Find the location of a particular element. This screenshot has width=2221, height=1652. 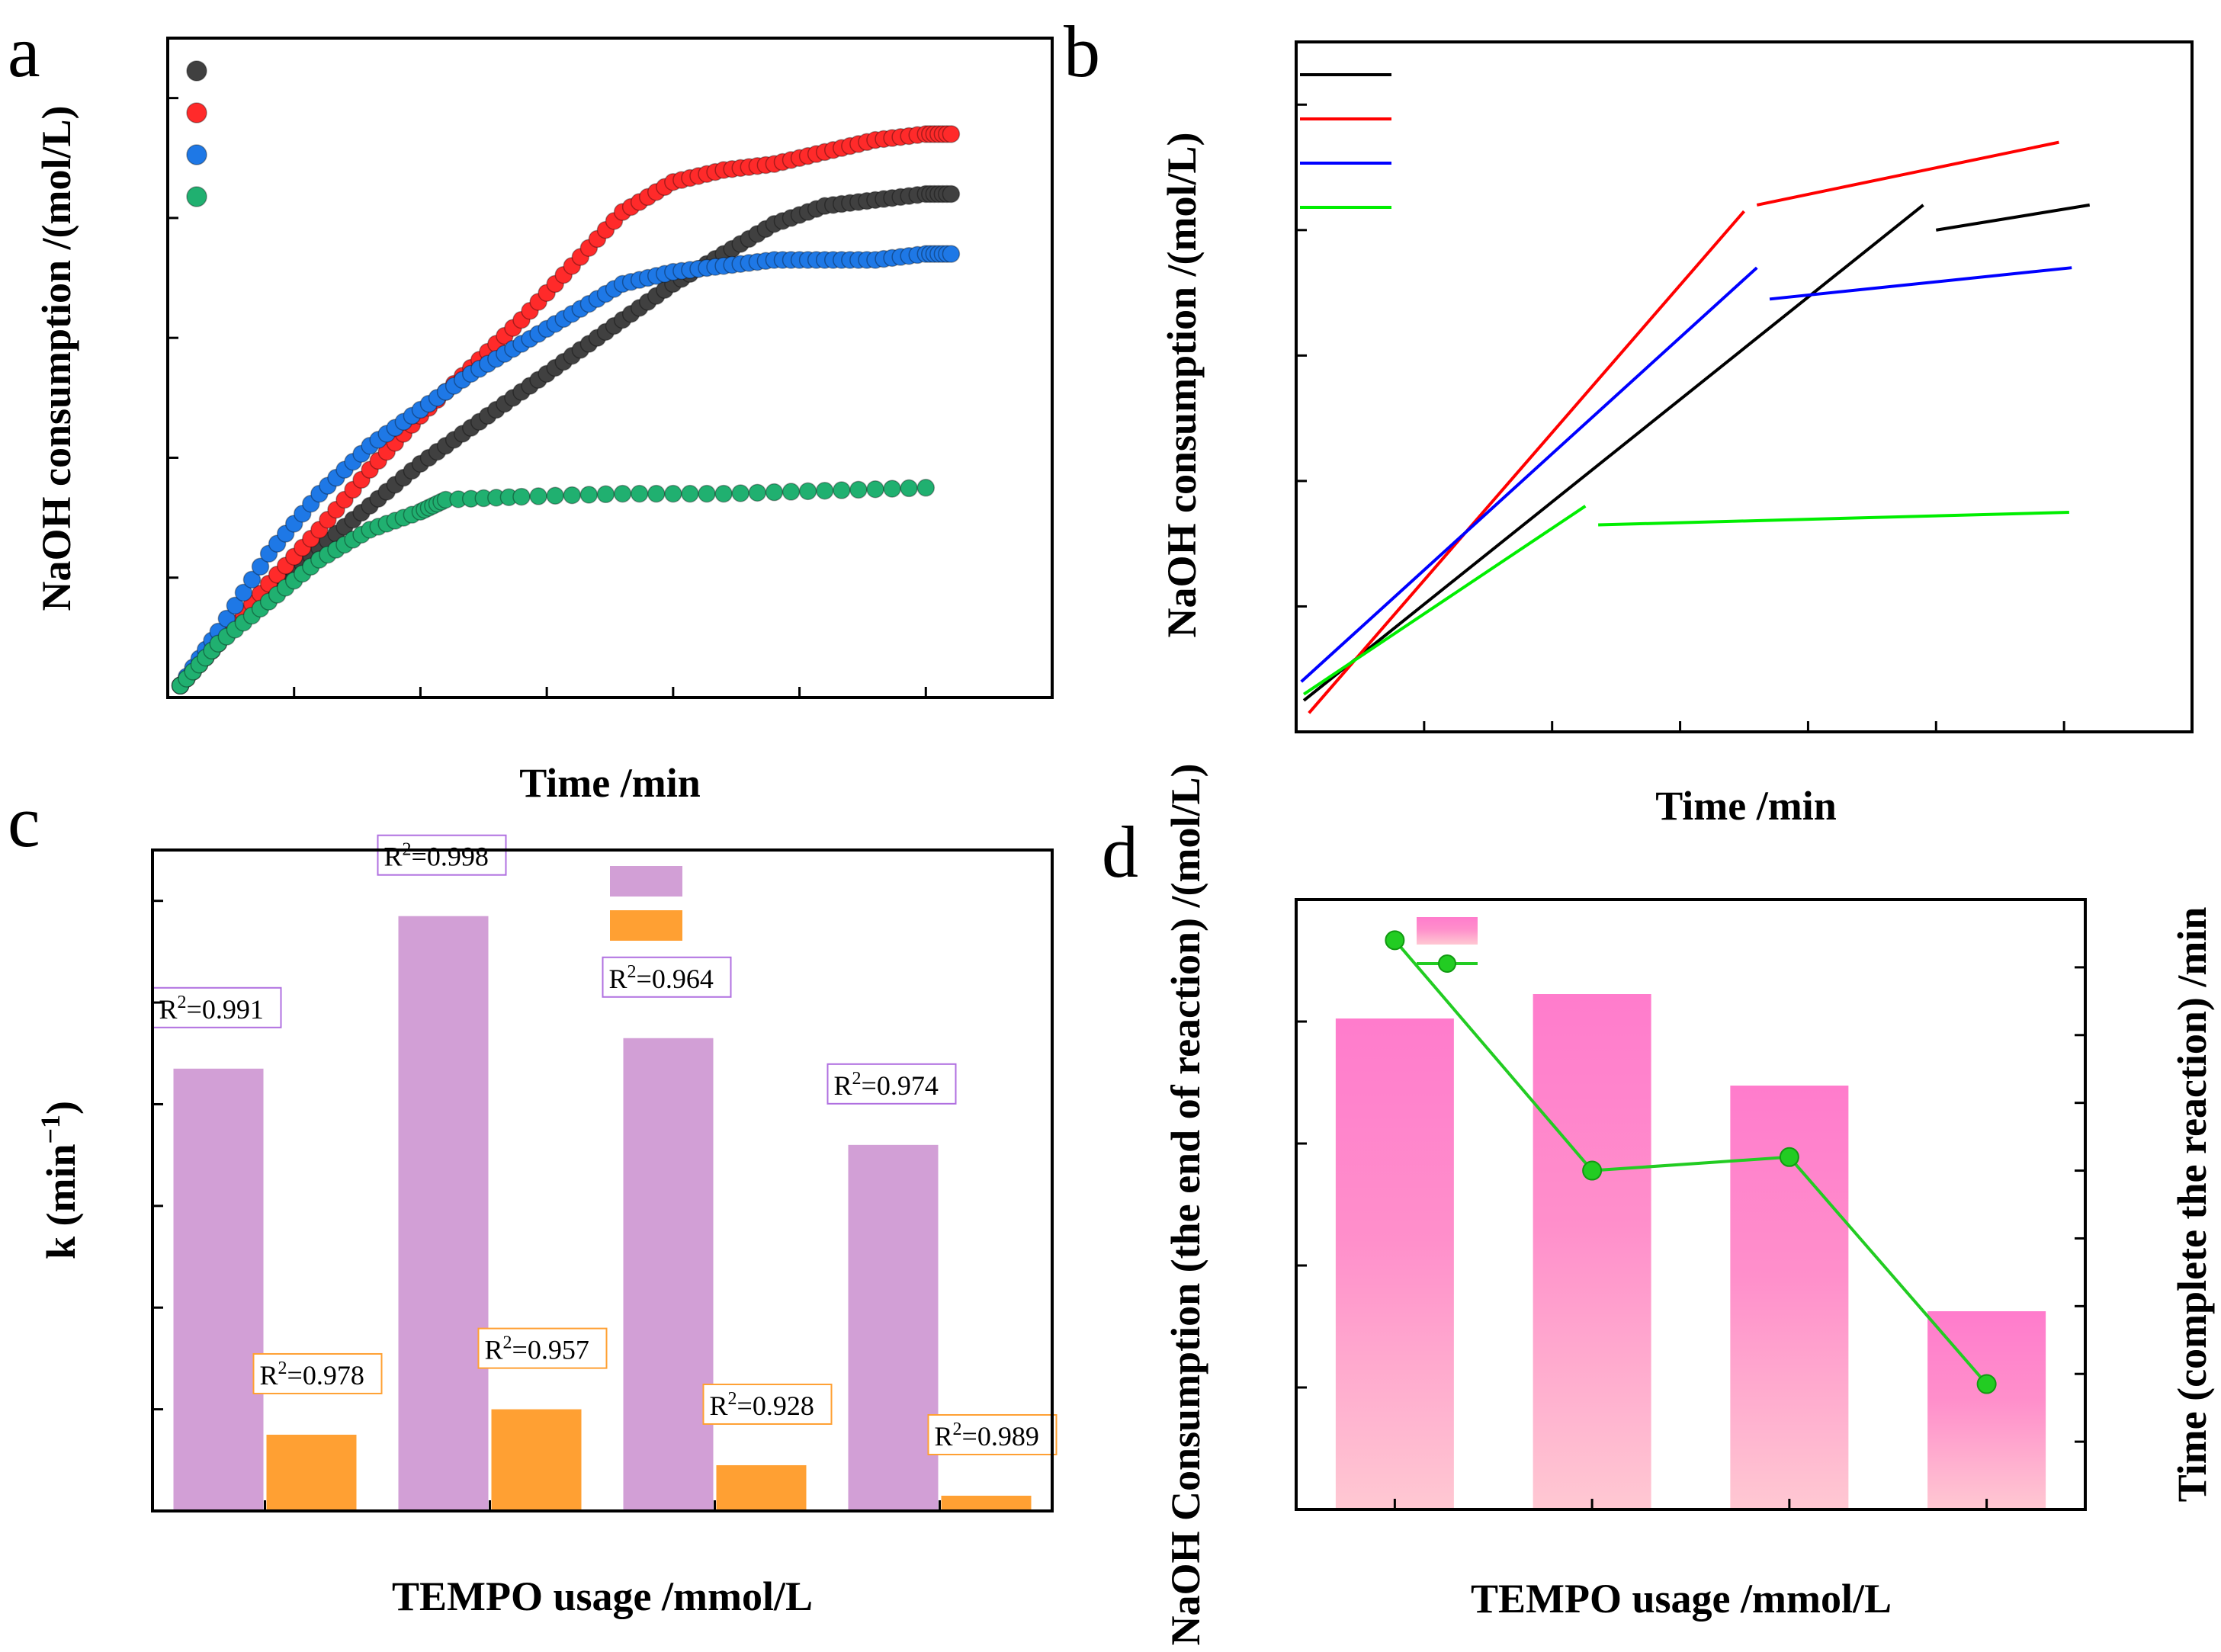

panel-b-ylabel: NaOH consumption /(mol/L) is located at coordinates (1182, 385).